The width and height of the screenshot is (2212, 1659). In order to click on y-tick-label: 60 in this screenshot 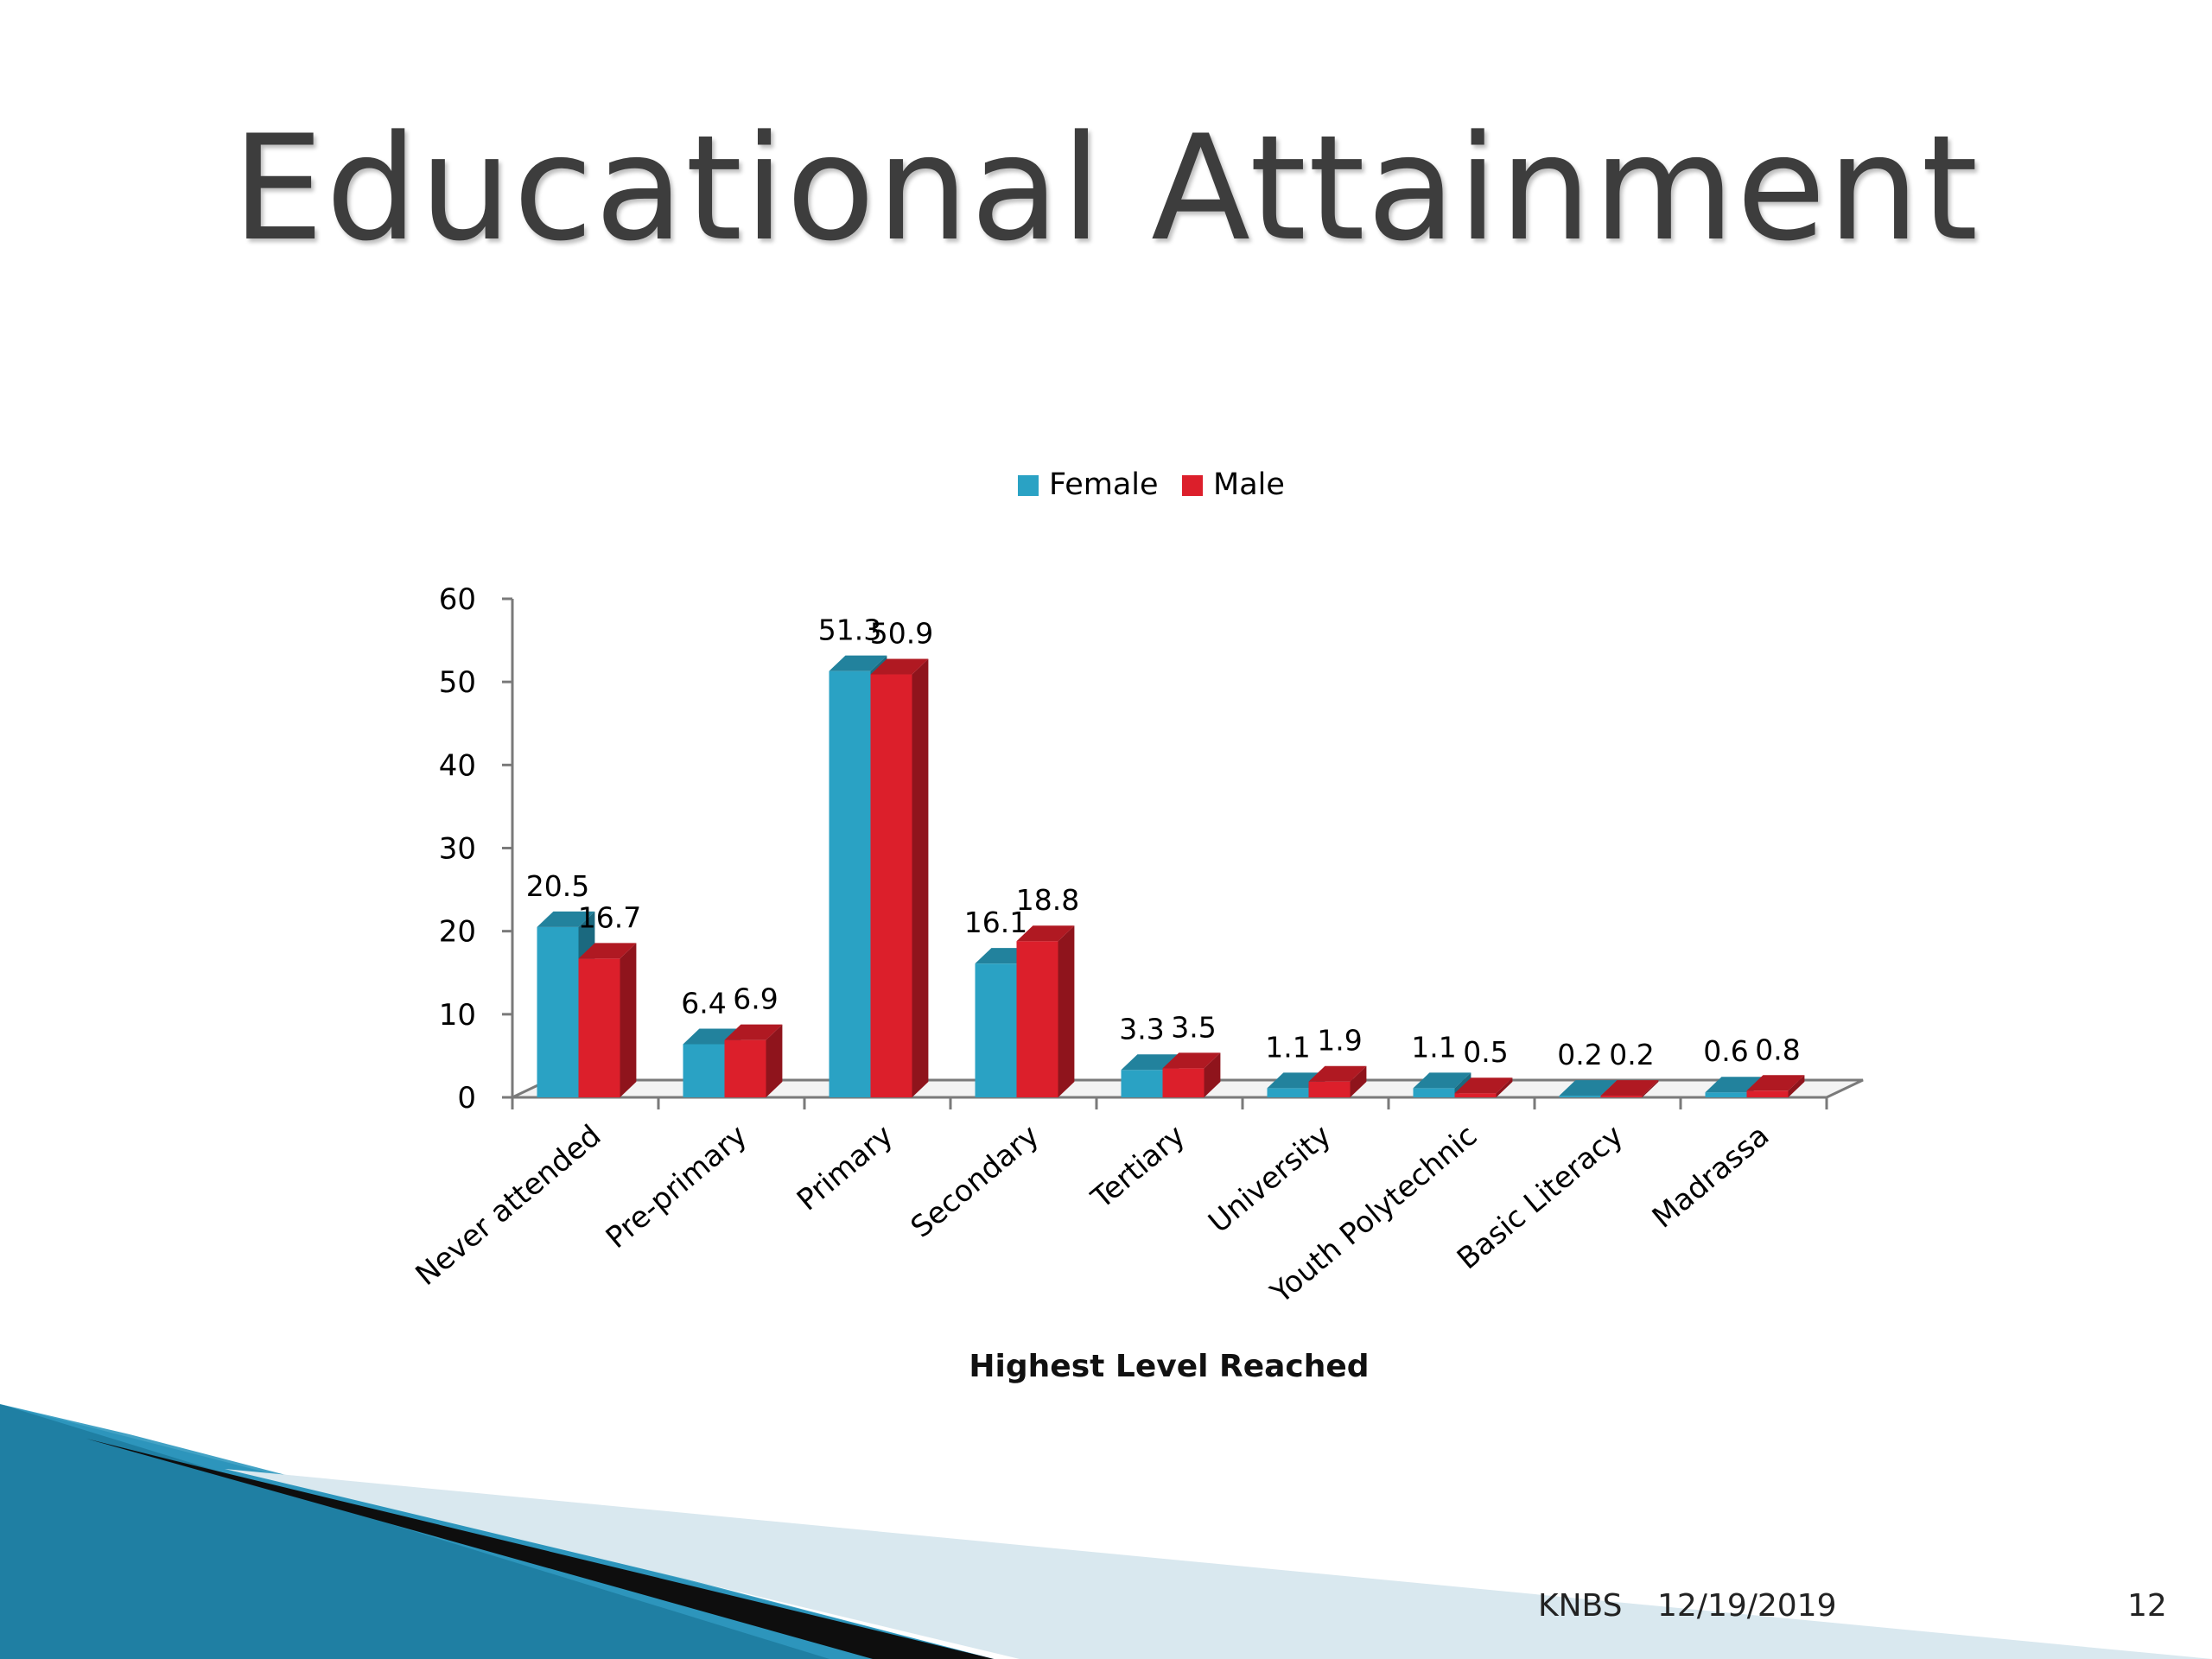, I will do `click(457, 599)`.